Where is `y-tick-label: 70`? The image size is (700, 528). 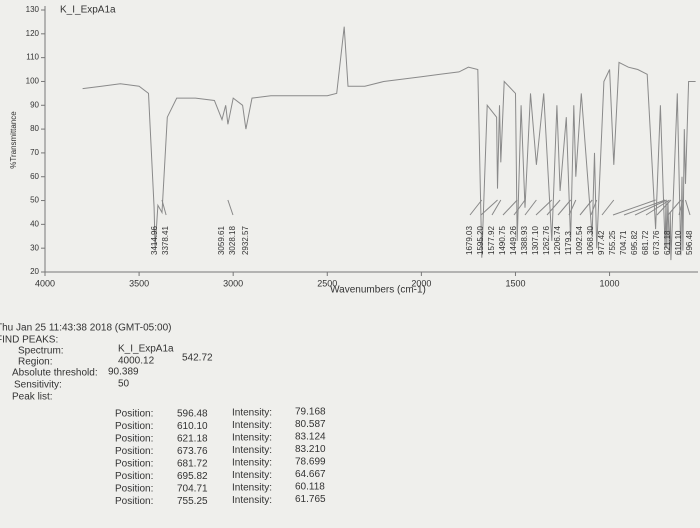
y-tick-label: 70 is located at coordinates (34, 152).